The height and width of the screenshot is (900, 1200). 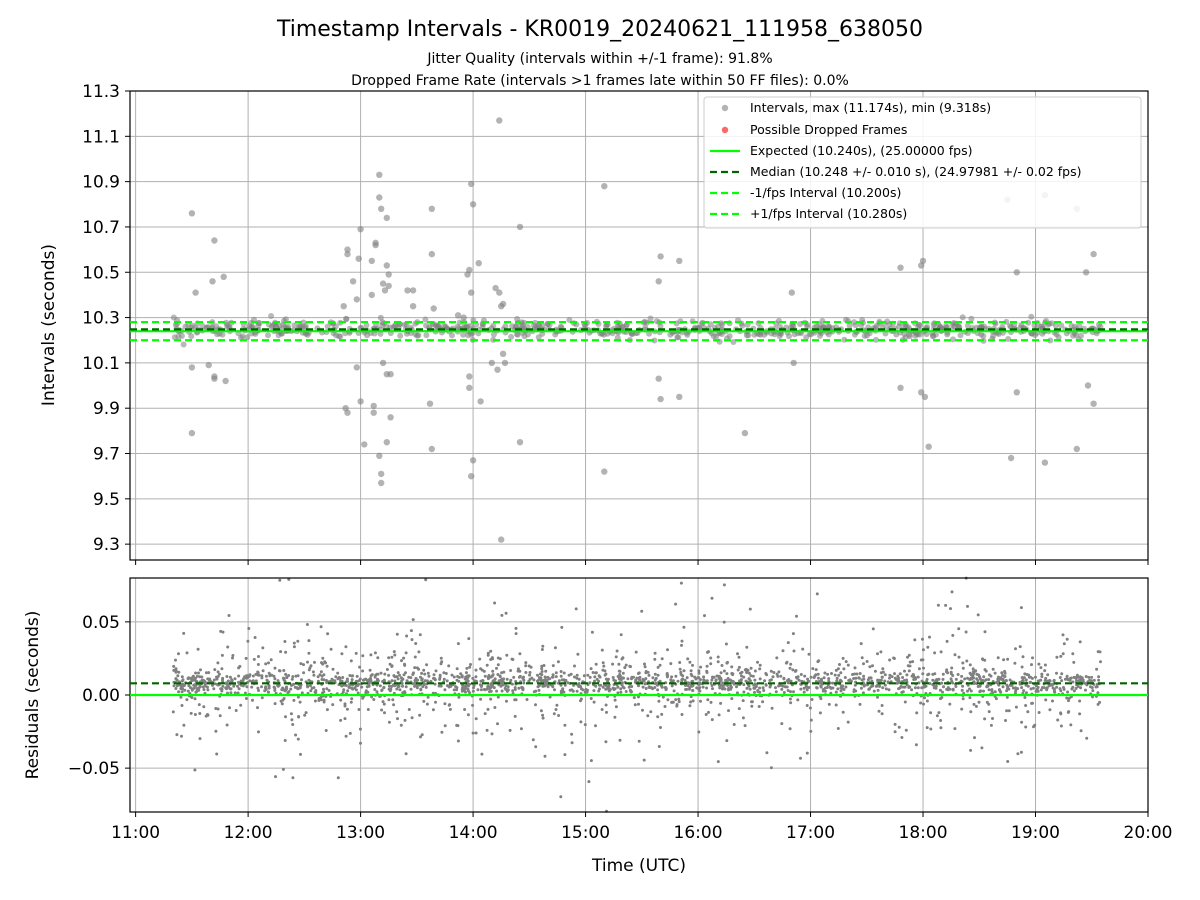 I want to click on legend-plus-fps-label: +1/fps Interval (10.280s), so click(x=828, y=213).